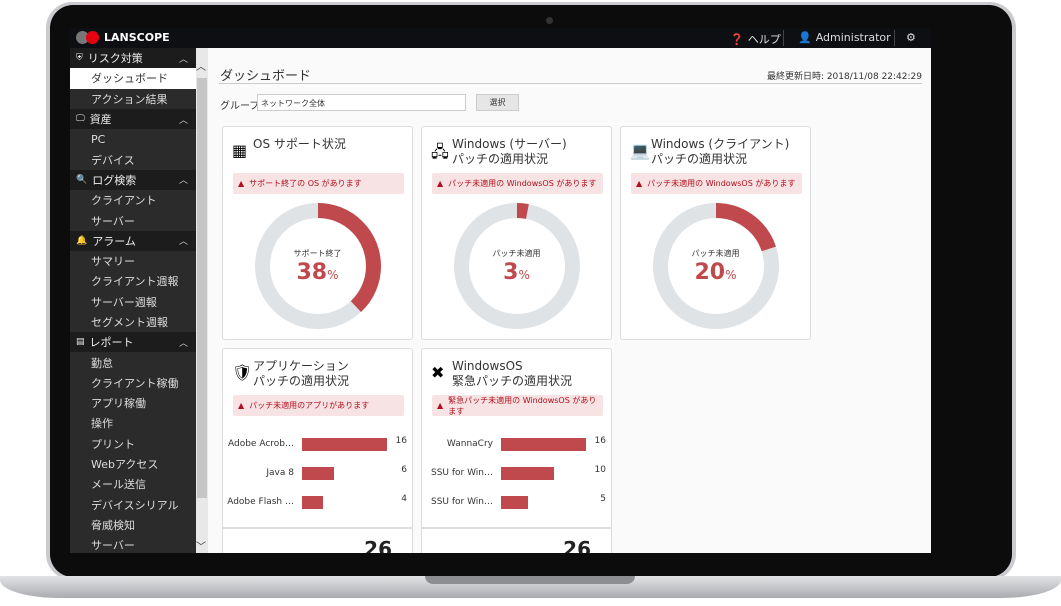  What do you see at coordinates (530, 580) in the screenshot?
I see `laptop-notch` at bounding box center [530, 580].